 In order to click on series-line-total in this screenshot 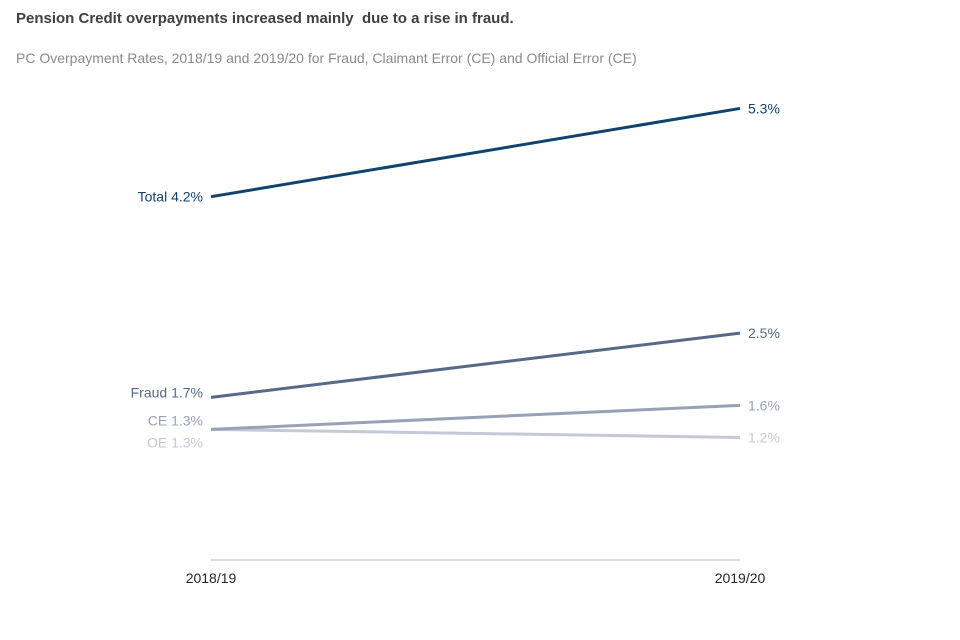, I will do `click(475, 152)`.